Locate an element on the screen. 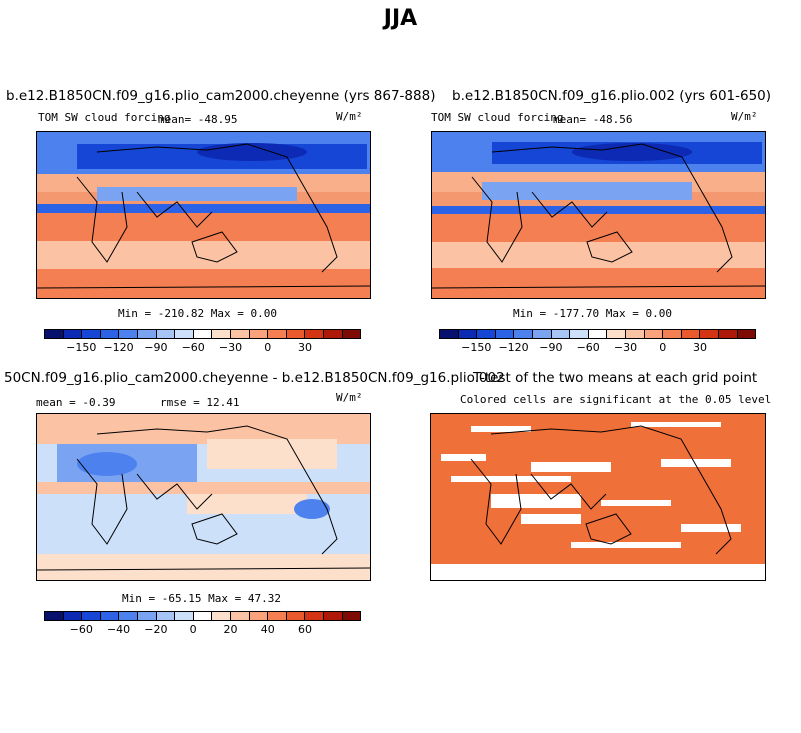  panel-3-colorbar is located at coordinates (202, 616).